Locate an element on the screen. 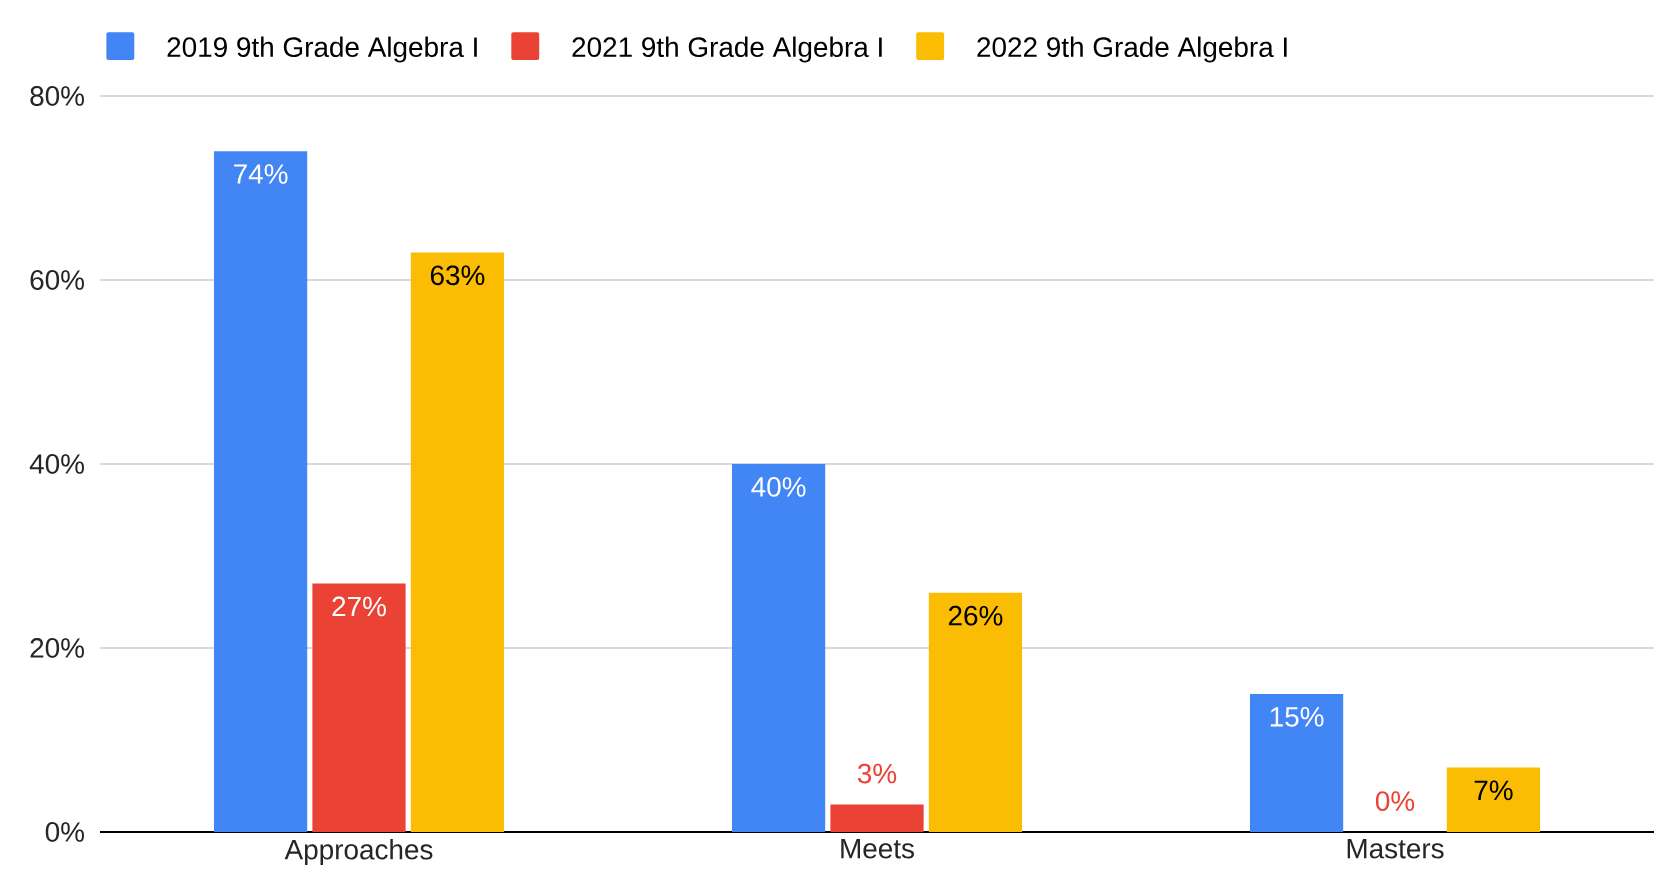 Image resolution: width=1657 pixels, height=885 pixels. x-tick-label: Approaches is located at coordinates (358, 852).